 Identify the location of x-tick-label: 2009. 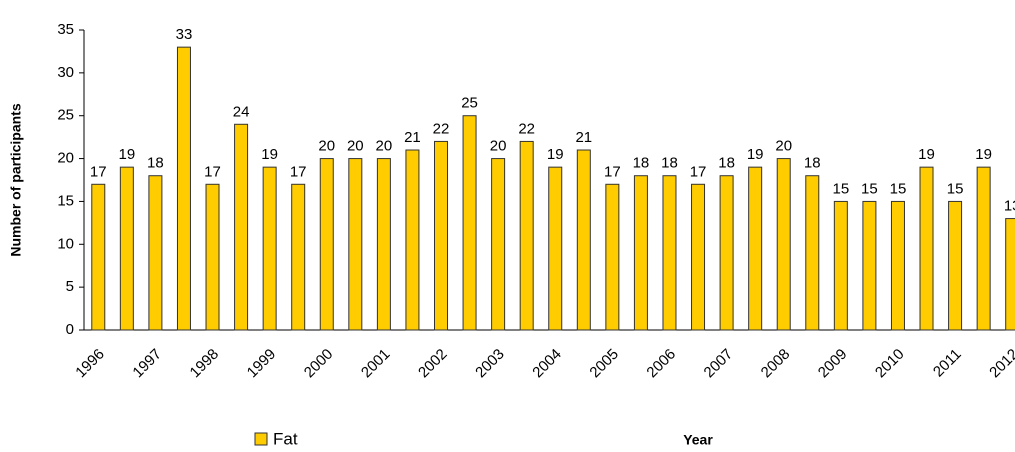
(833, 364).